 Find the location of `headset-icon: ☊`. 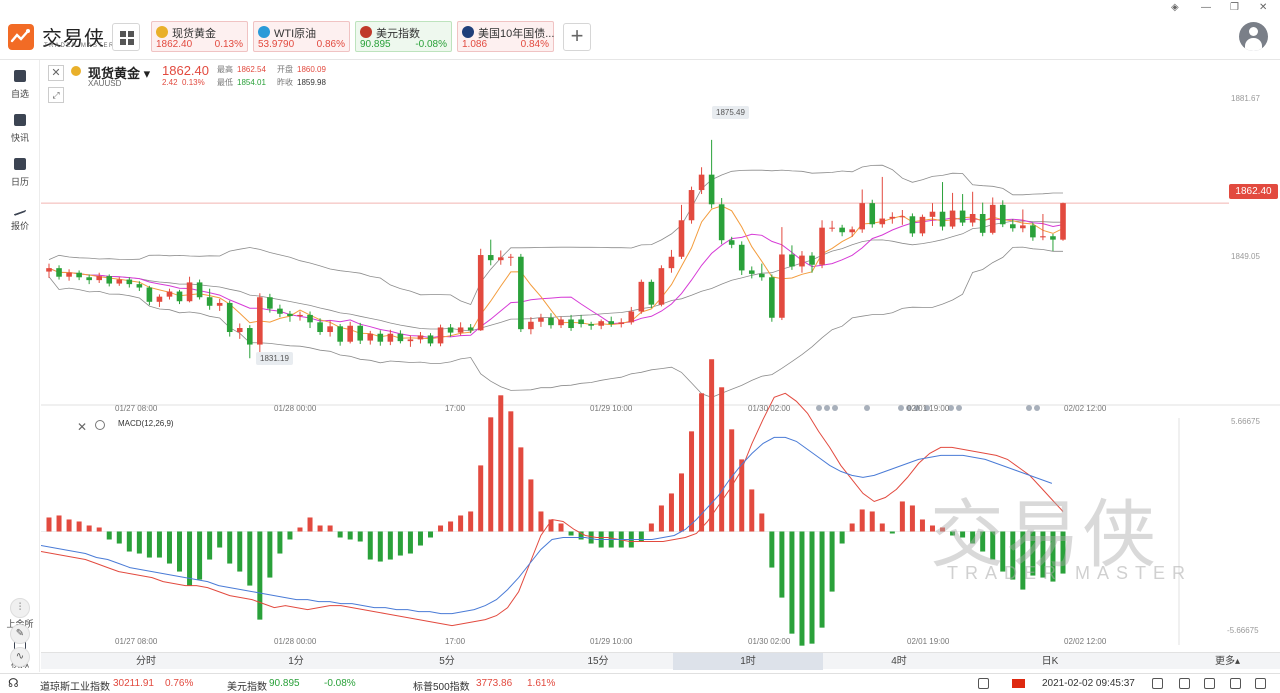

headset-icon: ☊ is located at coordinates (13, 683).